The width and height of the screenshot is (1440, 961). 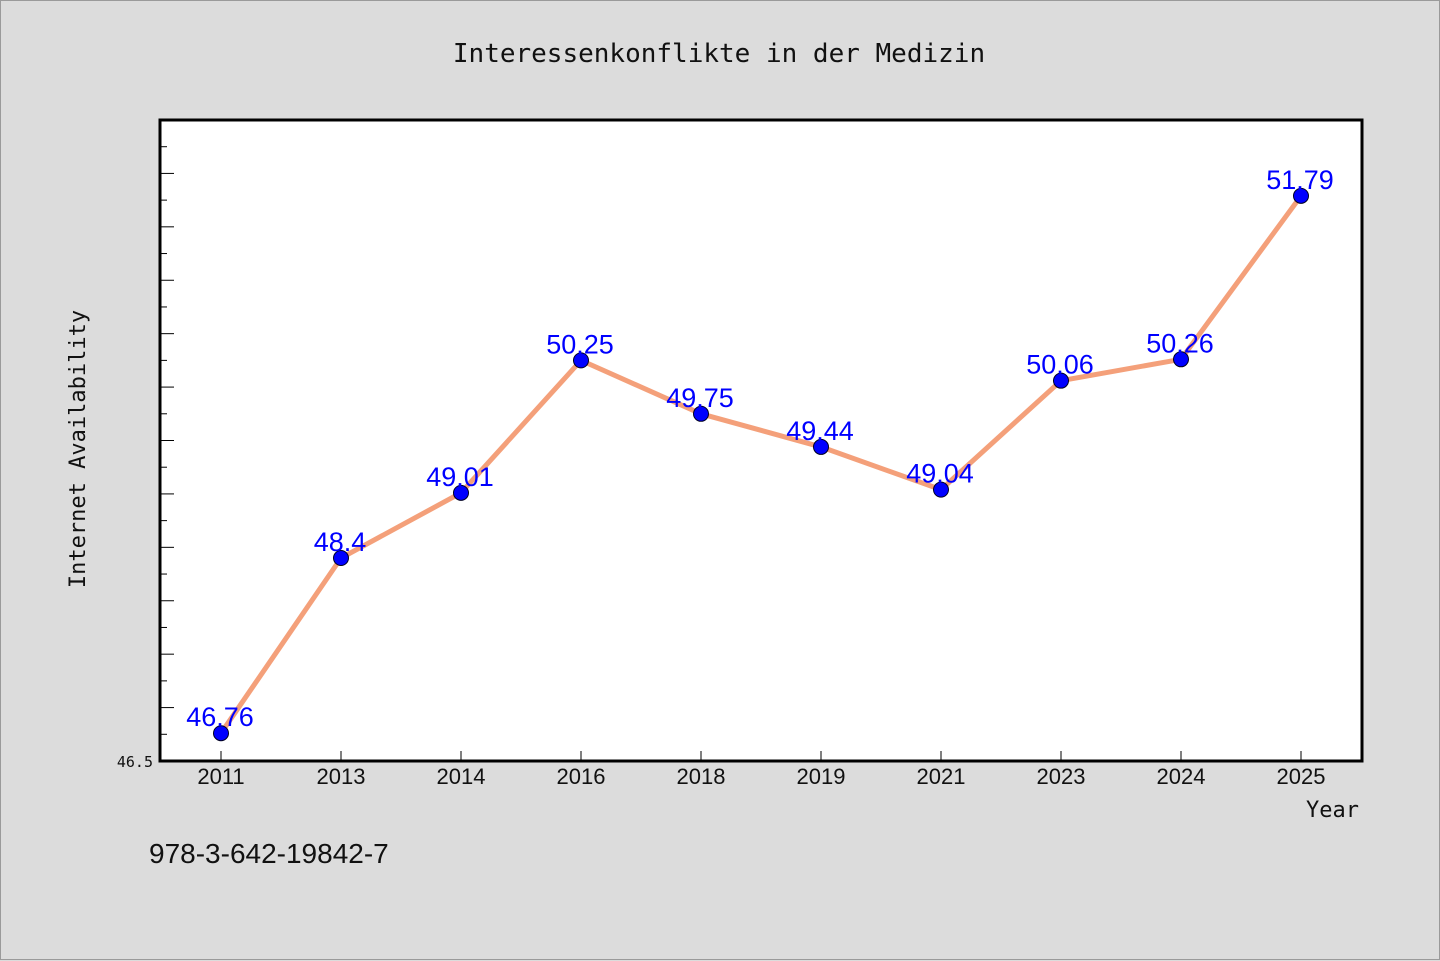 What do you see at coordinates (1061, 776) in the screenshot?
I see `x-tick-label: 2023` at bounding box center [1061, 776].